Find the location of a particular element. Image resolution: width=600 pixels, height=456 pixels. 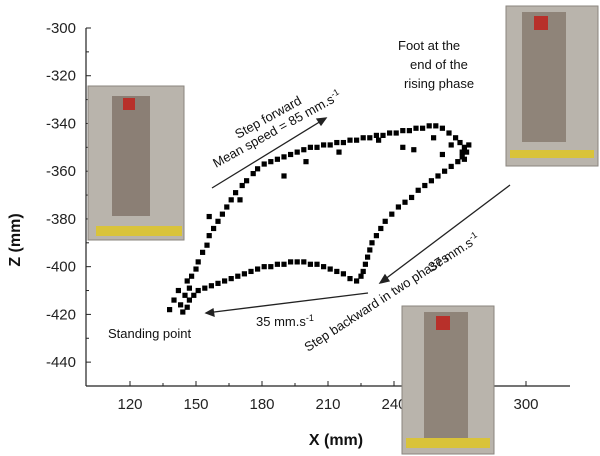

y-tick-label: -380 is located at coordinates (61, 219).